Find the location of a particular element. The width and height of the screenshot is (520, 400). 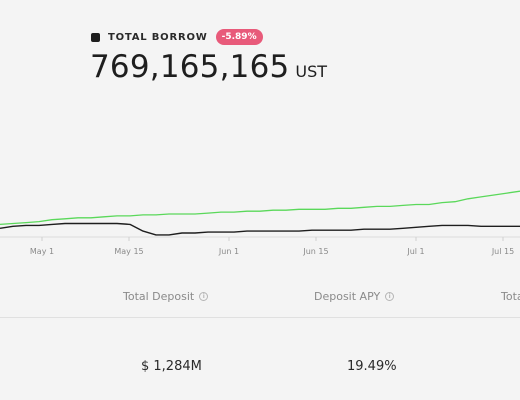

total-deposit-value: $ 1,284M is located at coordinates (171, 366).